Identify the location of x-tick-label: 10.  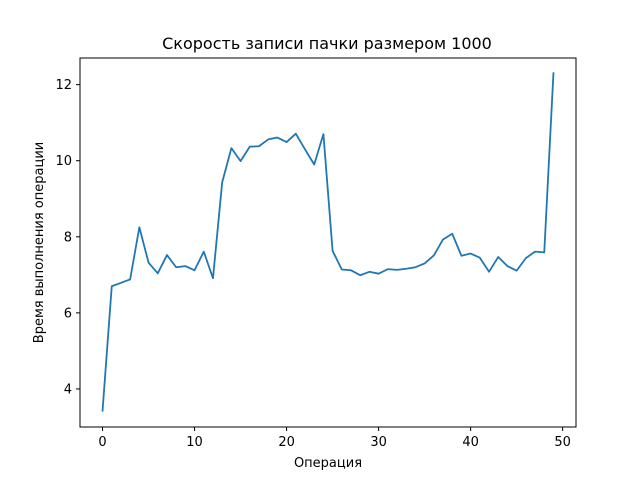
(194, 442).